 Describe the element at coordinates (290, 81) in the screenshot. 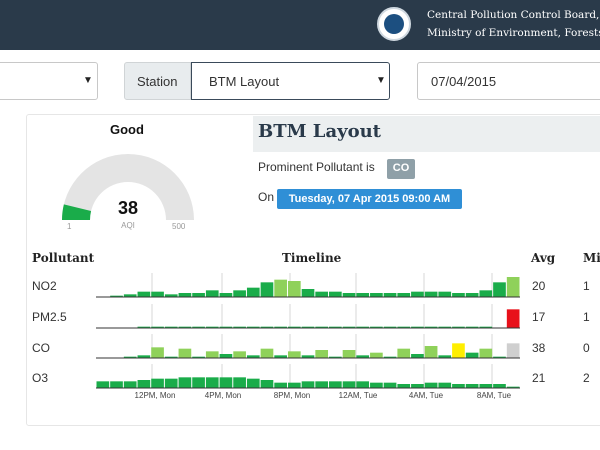

I see `station-select: BTM Layout ▼` at that location.